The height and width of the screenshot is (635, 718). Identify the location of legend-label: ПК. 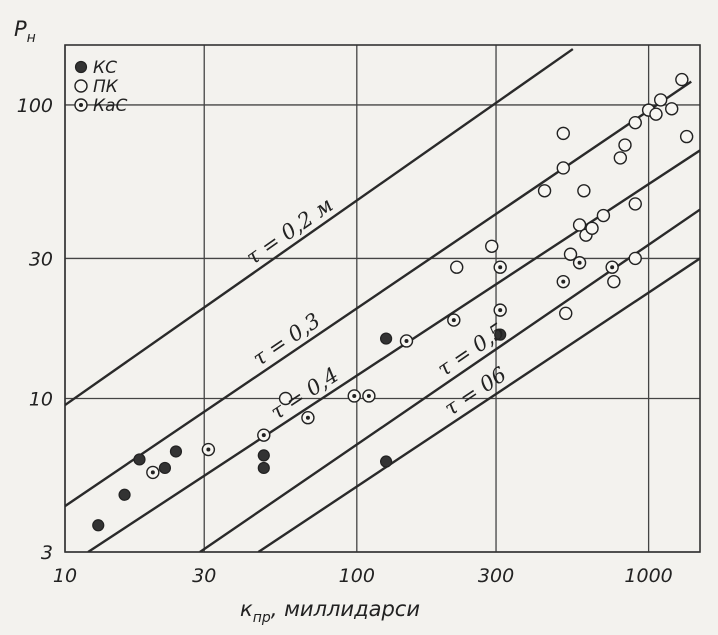
(106, 87).